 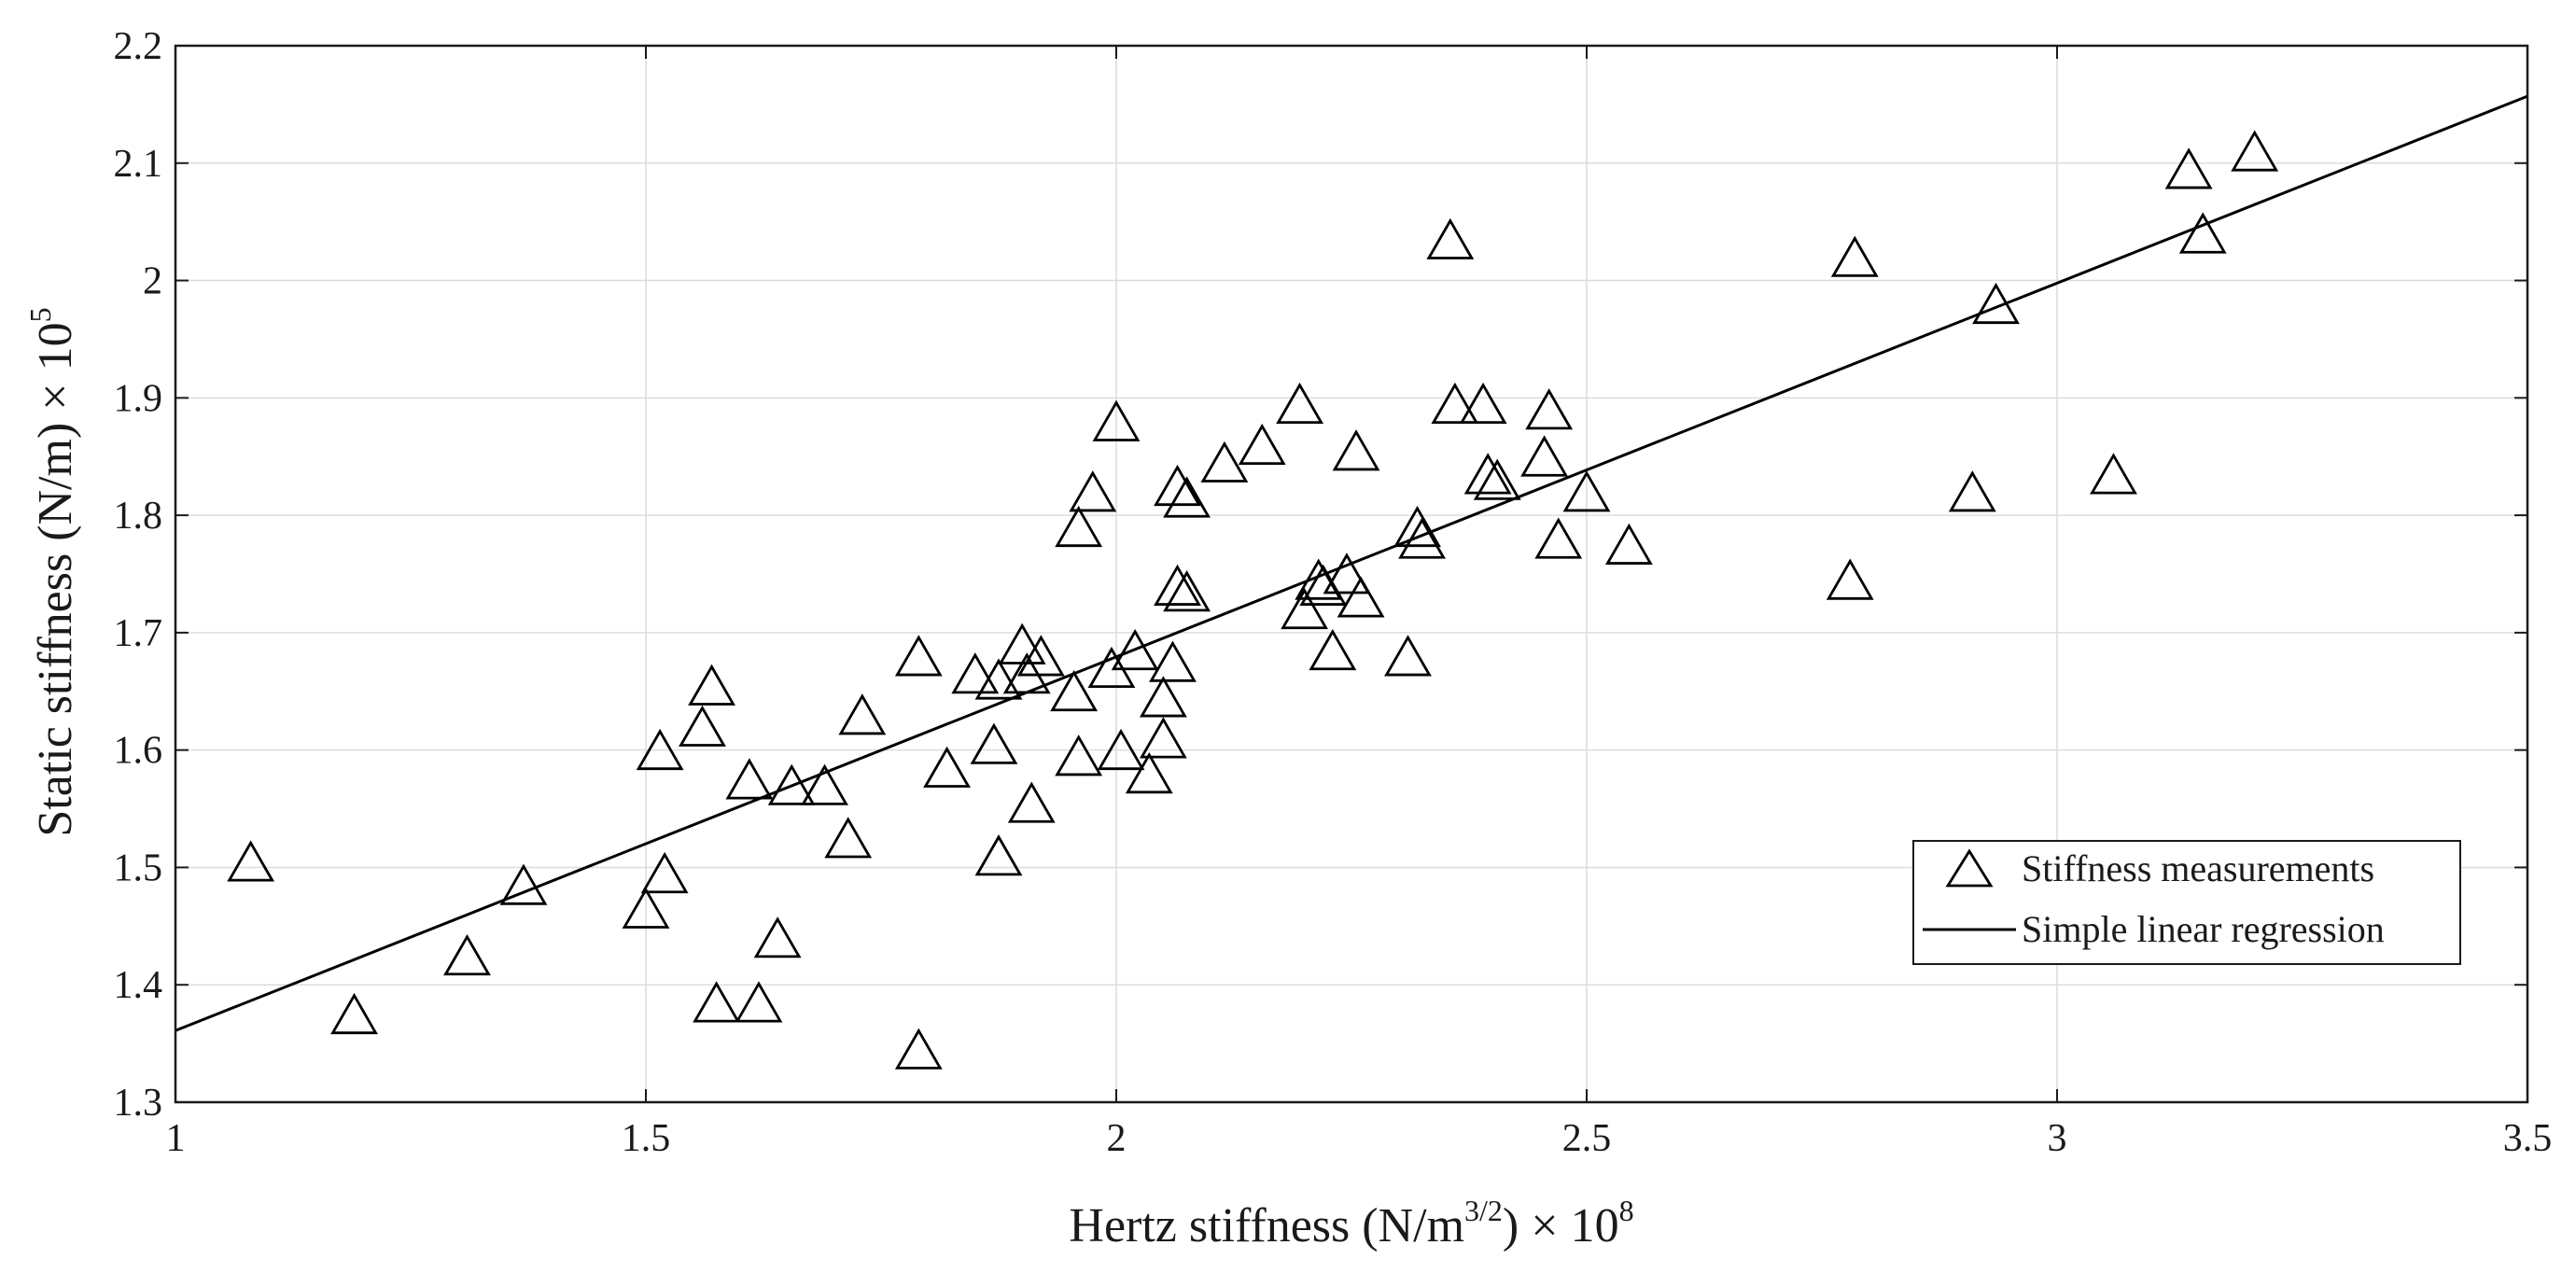 I want to click on y-tick-label: 1.6, so click(x=138, y=751).